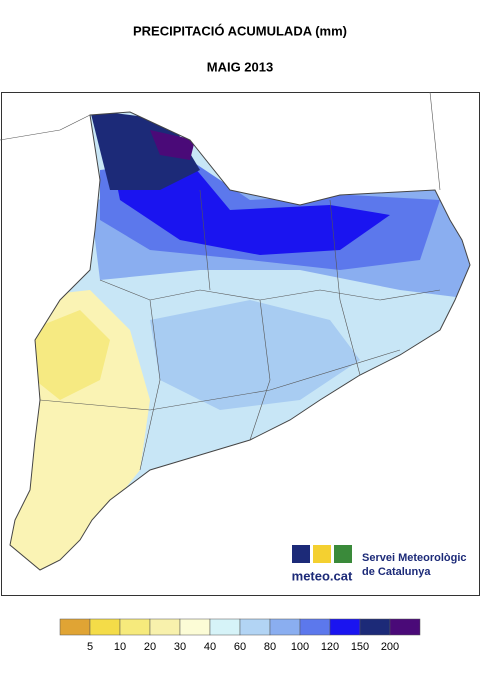 The width and height of the screenshot is (481, 680). I want to click on legend-label: 150, so click(360, 647).